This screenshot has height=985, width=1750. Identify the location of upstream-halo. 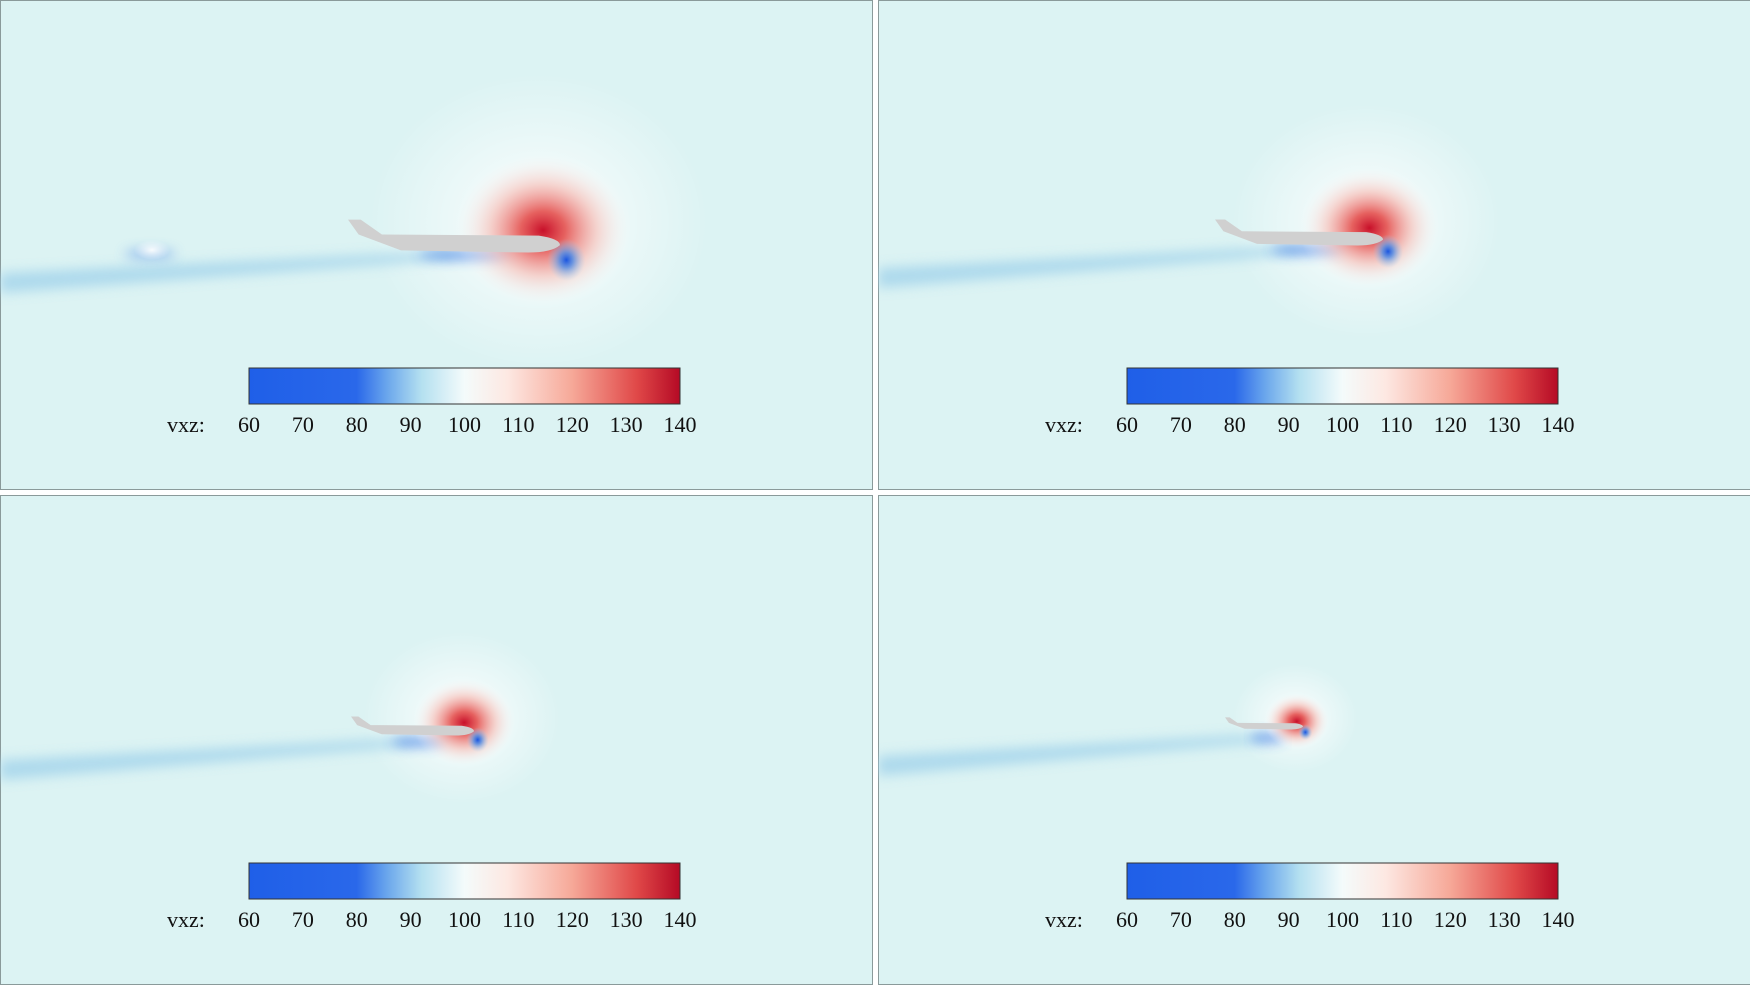
(152, 250).